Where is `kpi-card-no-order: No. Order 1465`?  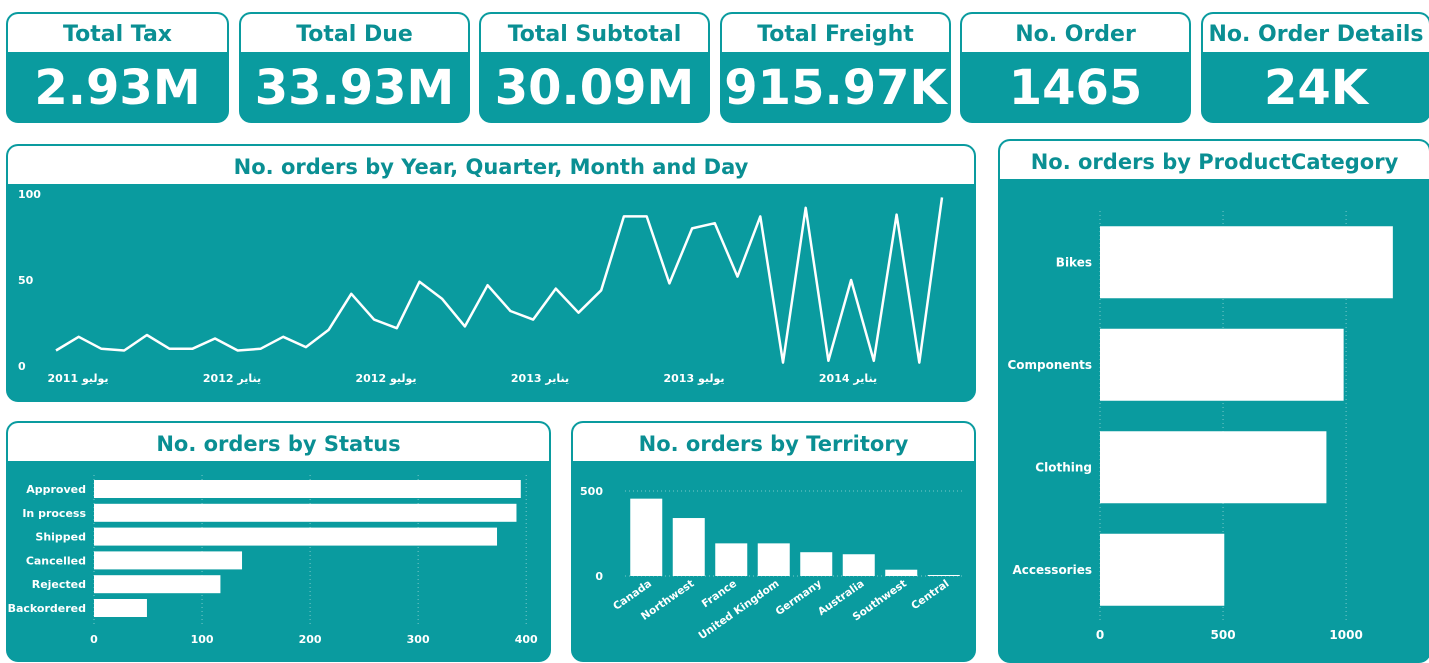 kpi-card-no-order: No. Order 1465 is located at coordinates (1075, 67).